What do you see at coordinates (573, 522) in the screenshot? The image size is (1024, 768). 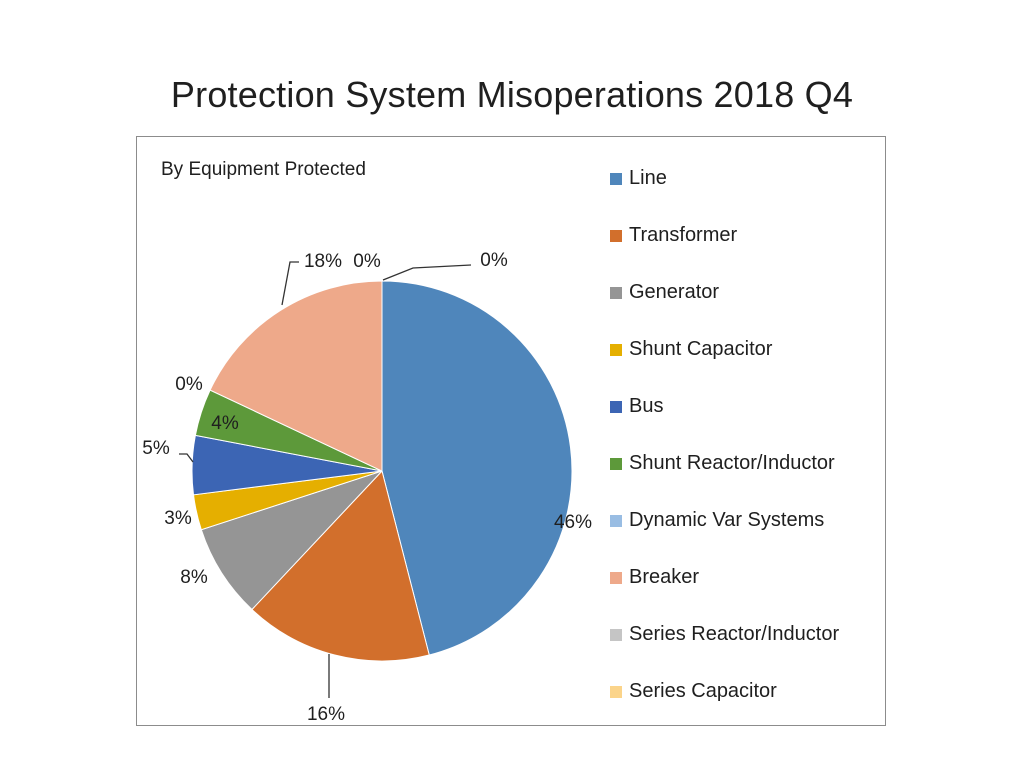 I see `data-label-line: 46%` at bounding box center [573, 522].